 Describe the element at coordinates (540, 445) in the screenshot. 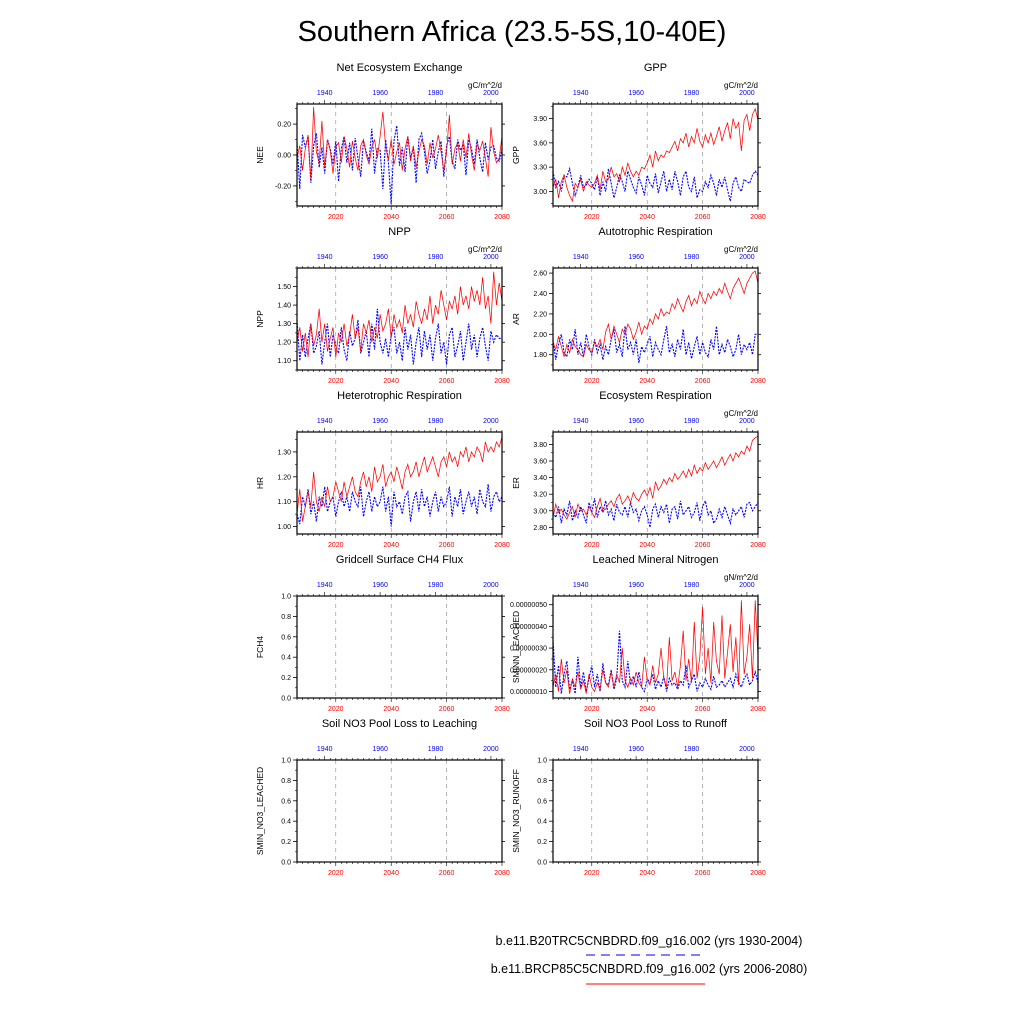

I see `y-tick-label: 3.80` at that location.